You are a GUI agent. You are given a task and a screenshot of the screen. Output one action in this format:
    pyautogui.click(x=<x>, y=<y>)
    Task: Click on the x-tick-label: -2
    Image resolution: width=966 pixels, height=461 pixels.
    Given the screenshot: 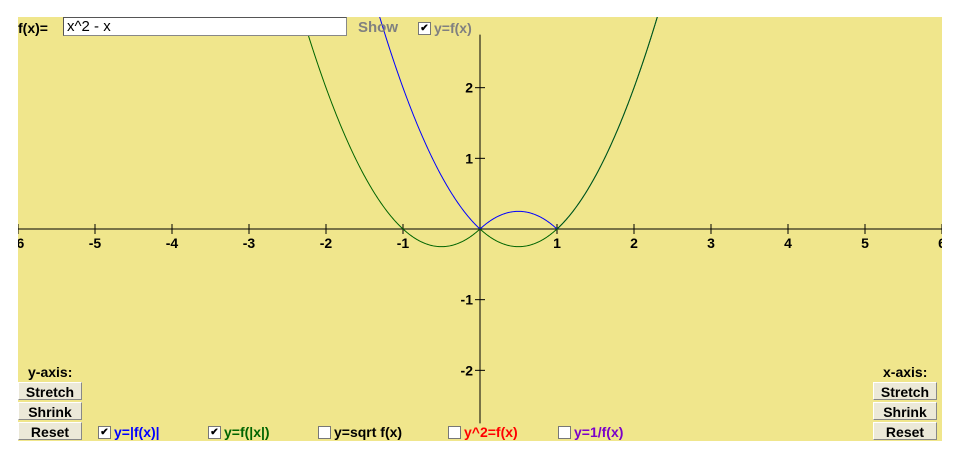 What is the action you would take?
    pyautogui.click(x=326, y=243)
    